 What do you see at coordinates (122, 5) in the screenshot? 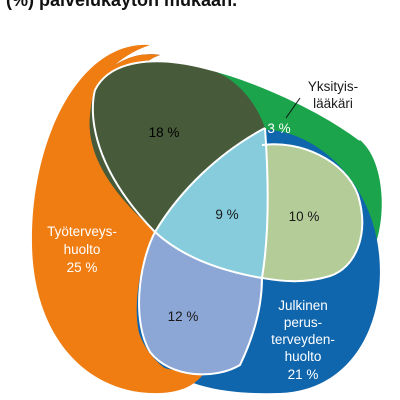
I see `figure-title: (%) palvelukäytön mukaan.` at bounding box center [122, 5].